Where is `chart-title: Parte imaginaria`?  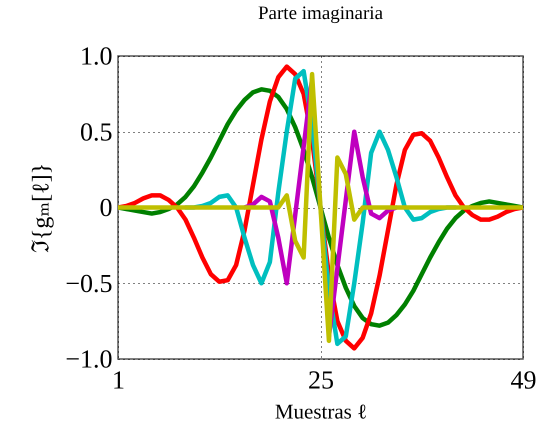
chart-title: Parte imaginaria is located at coordinates (321, 13).